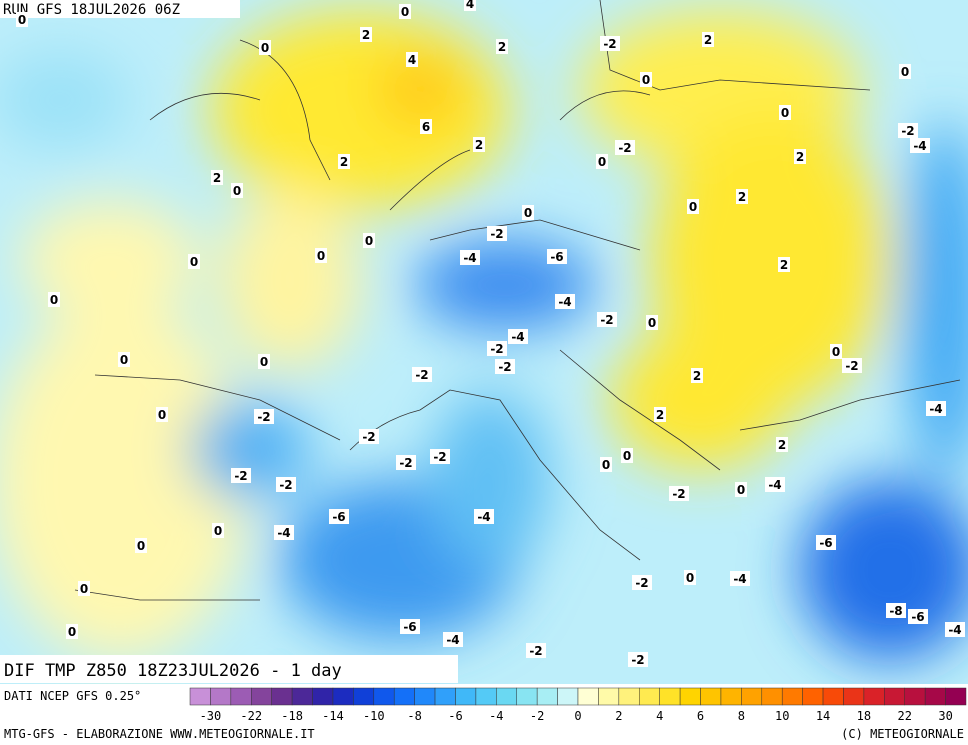 The width and height of the screenshot is (968, 745). I want to click on header-box, so click(120, 9).